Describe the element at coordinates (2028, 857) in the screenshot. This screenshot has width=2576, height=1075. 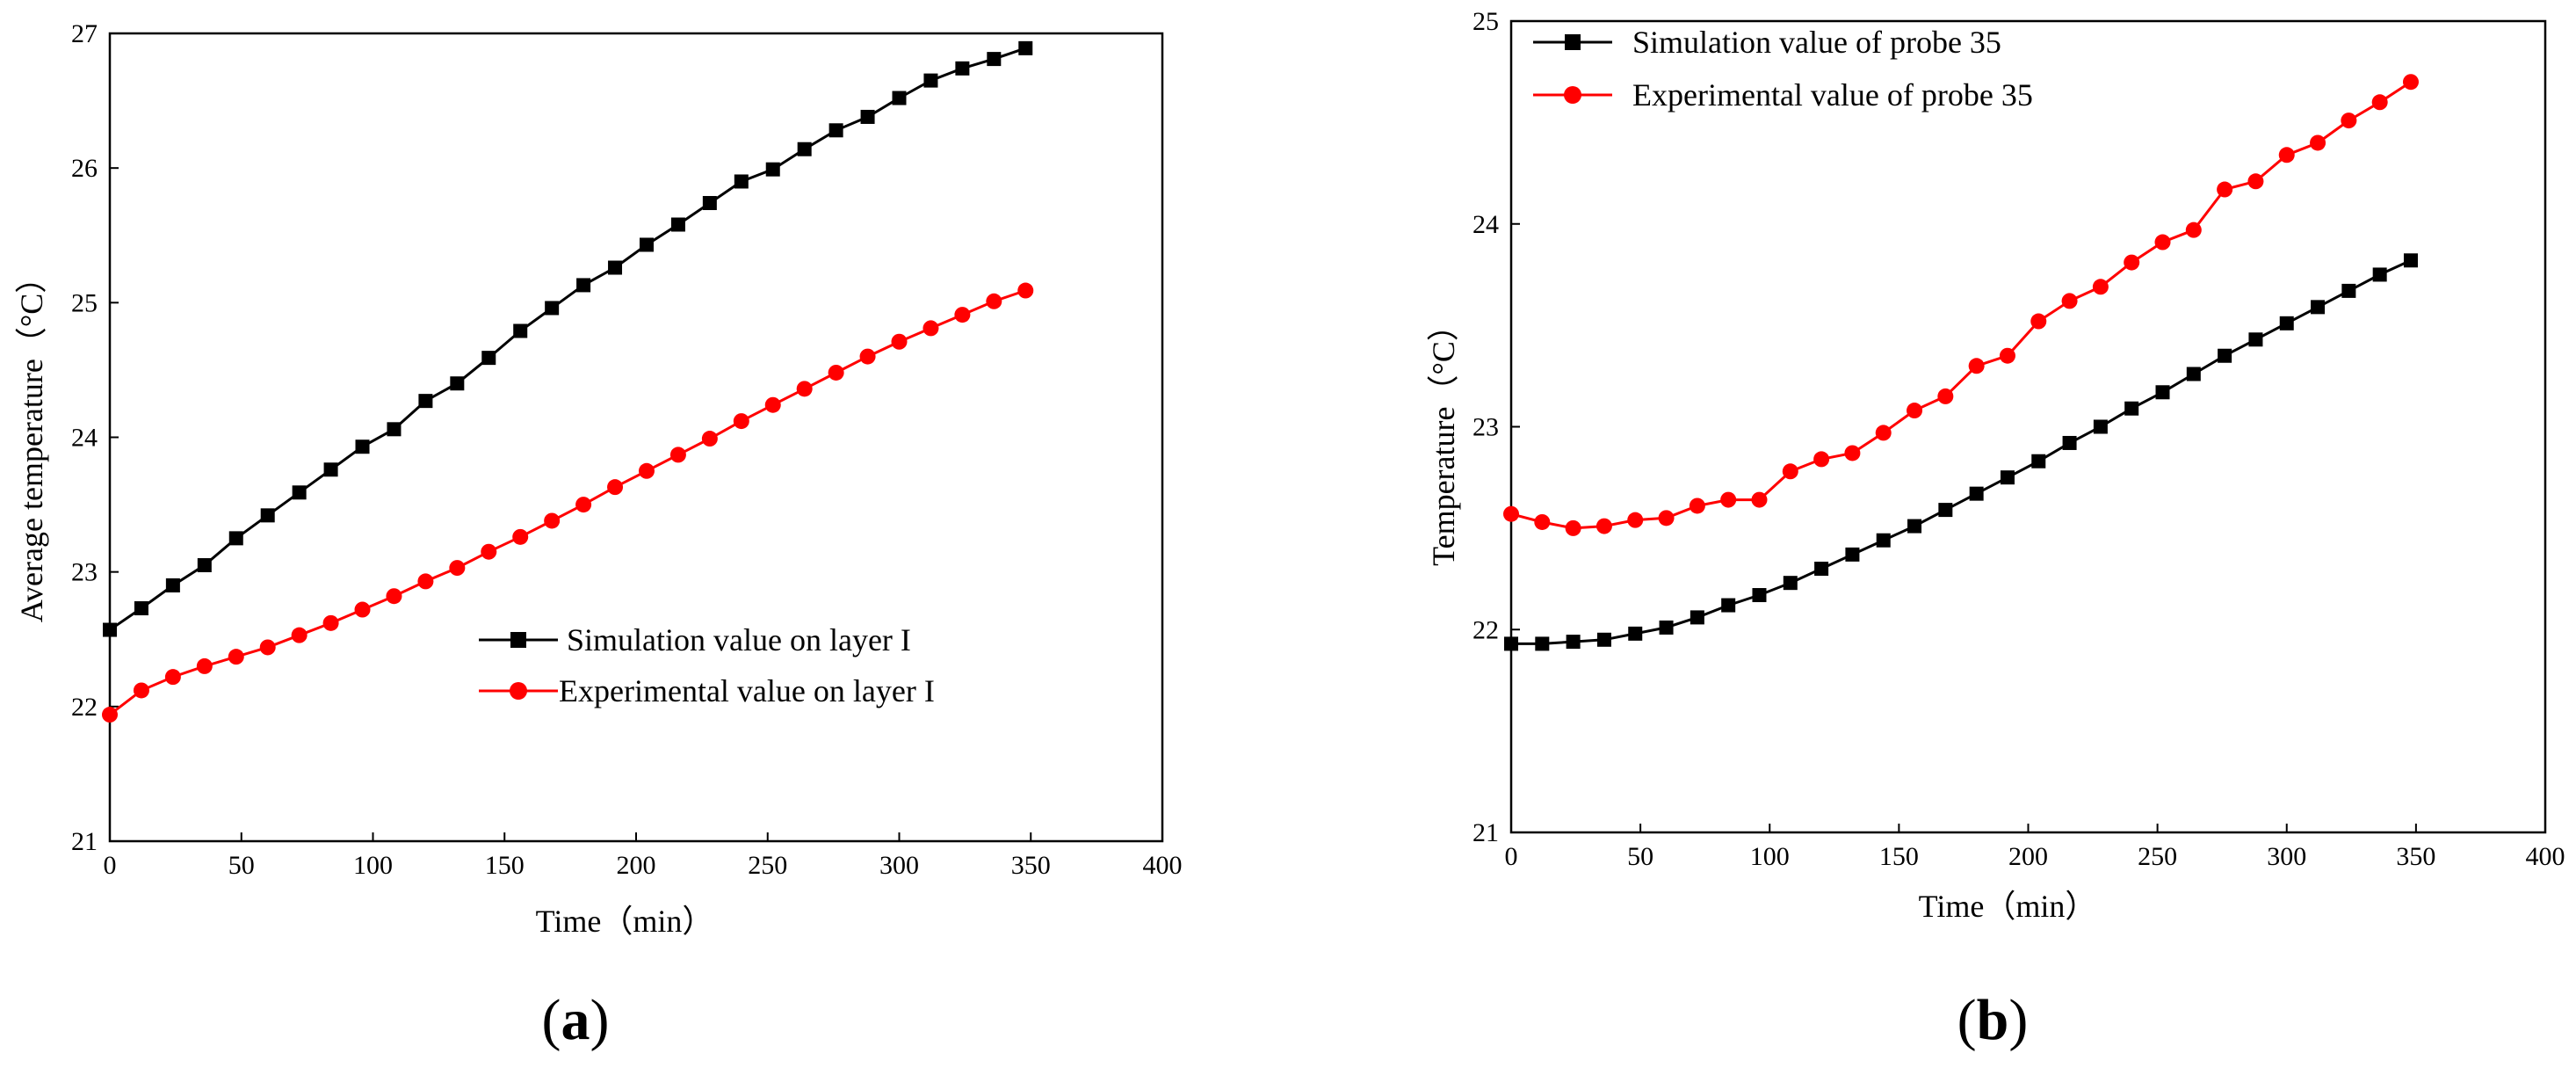
I see `panel-b-x-tick-label: 200` at that location.